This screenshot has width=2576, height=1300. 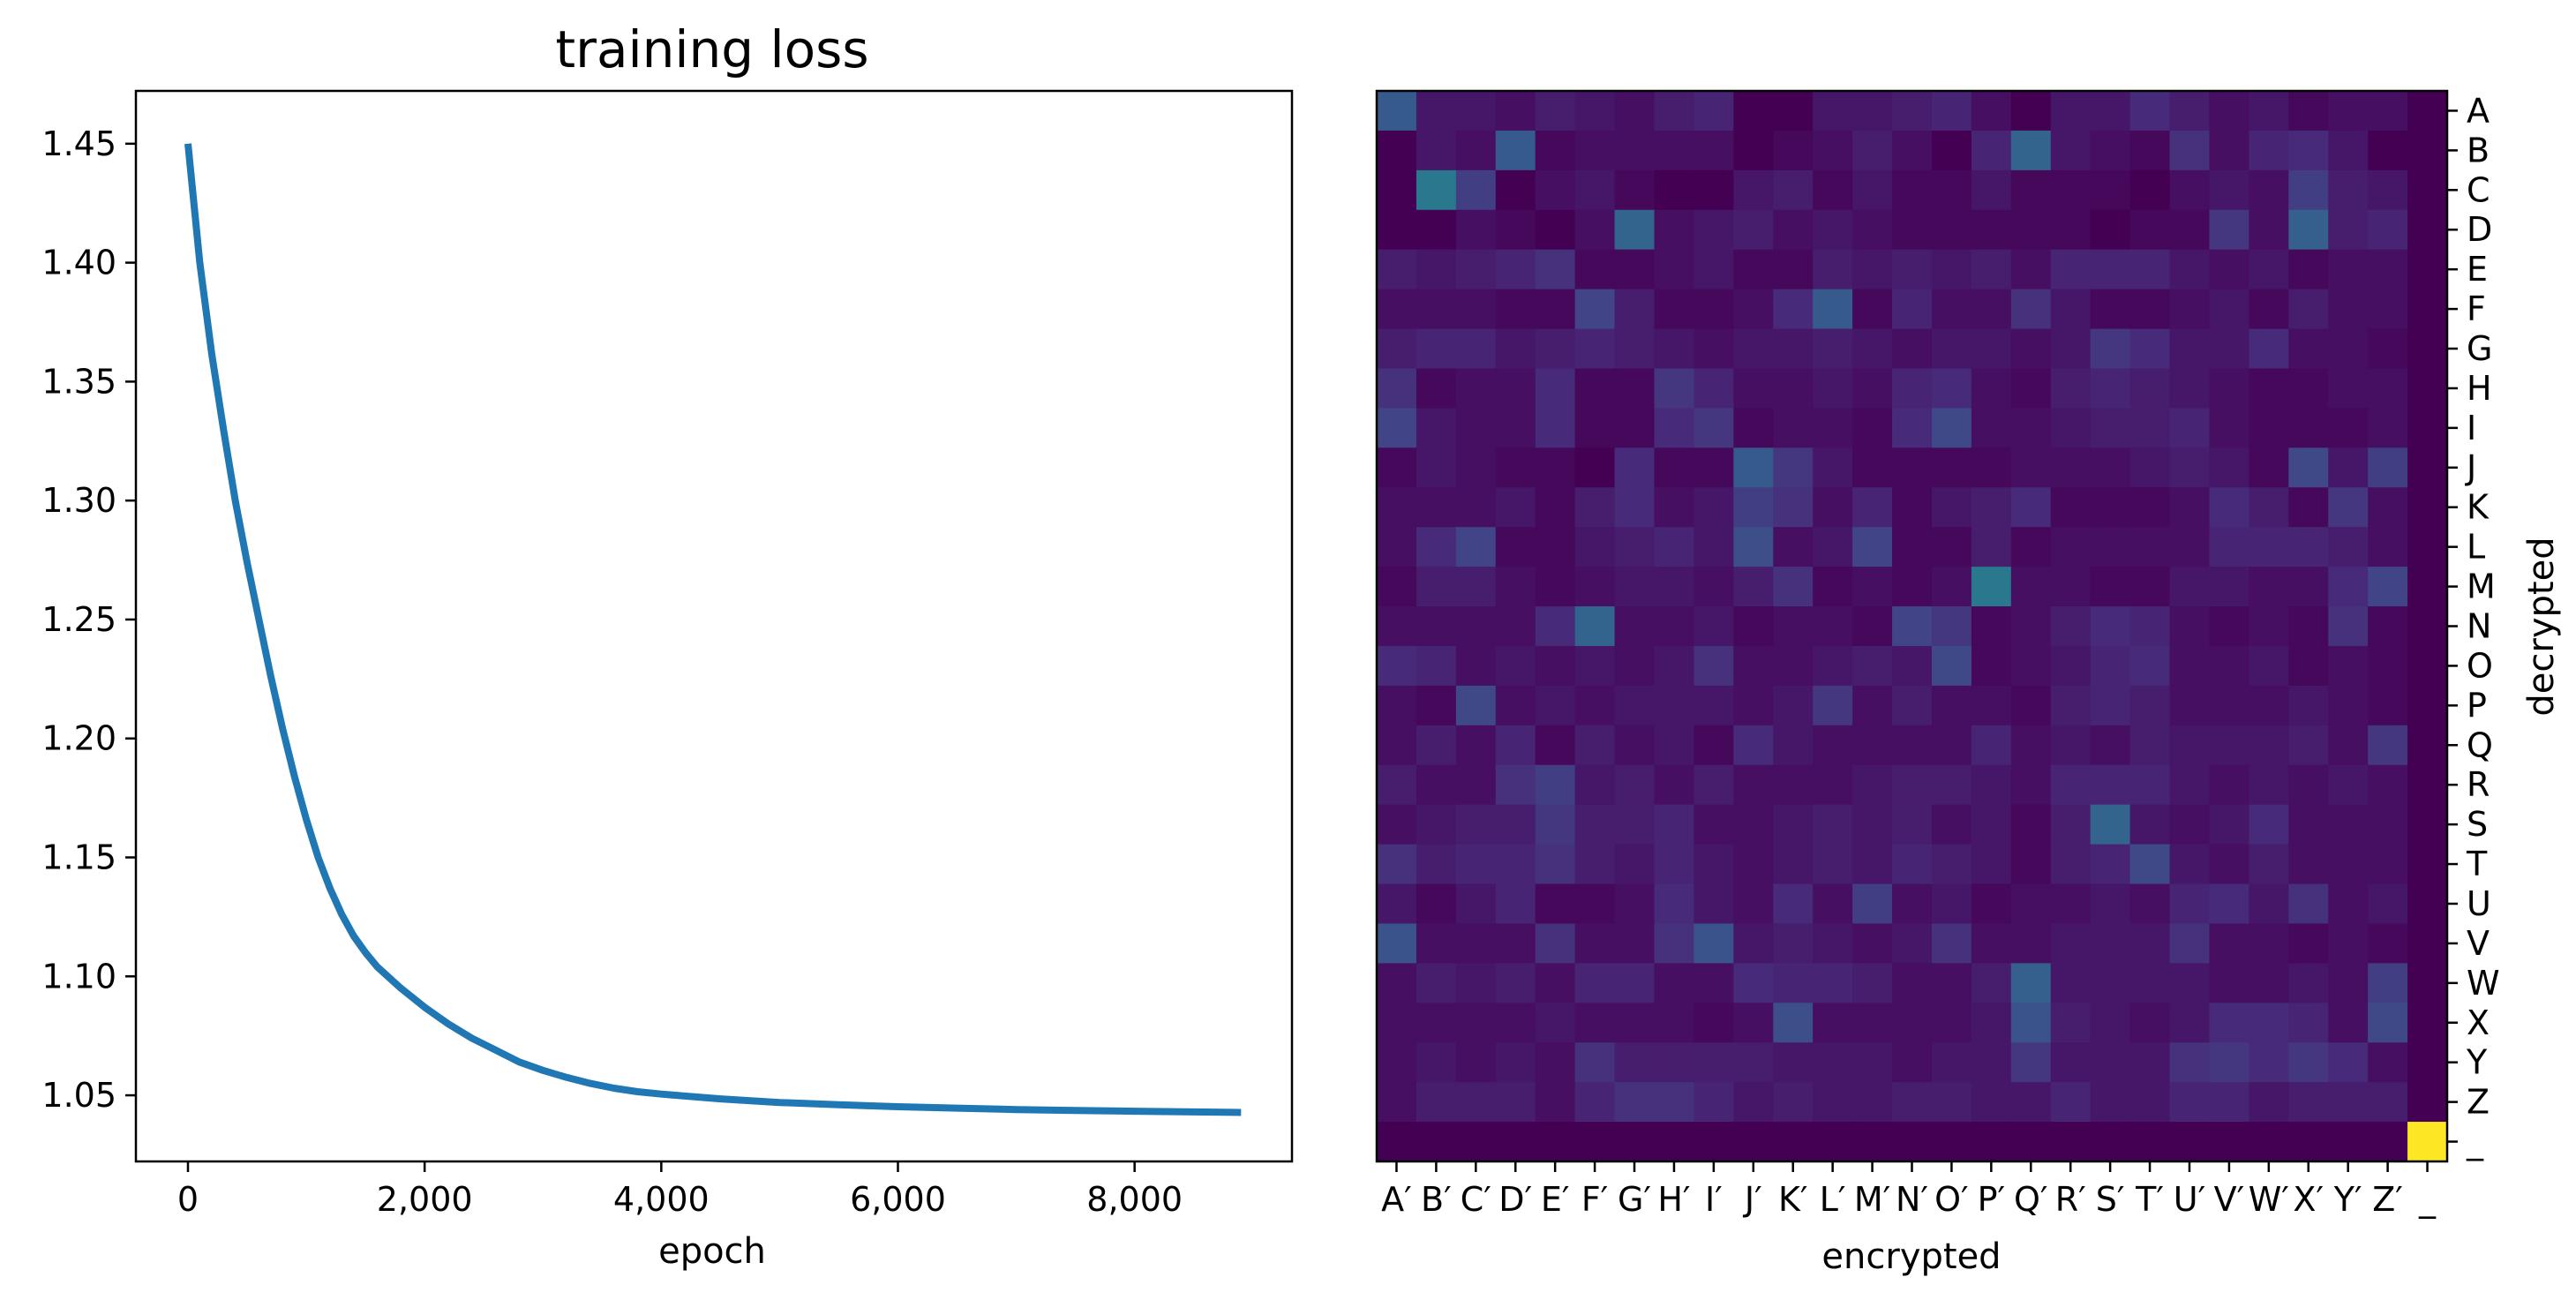 What do you see at coordinates (2427, 1199) in the screenshot?
I see `heatmap-x-tick-label: _` at bounding box center [2427, 1199].